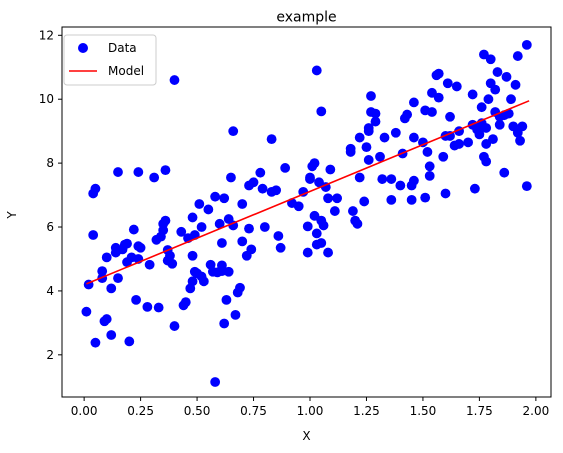  What do you see at coordinates (126, 71) in the screenshot?
I see `legend-model-label: Model` at bounding box center [126, 71].